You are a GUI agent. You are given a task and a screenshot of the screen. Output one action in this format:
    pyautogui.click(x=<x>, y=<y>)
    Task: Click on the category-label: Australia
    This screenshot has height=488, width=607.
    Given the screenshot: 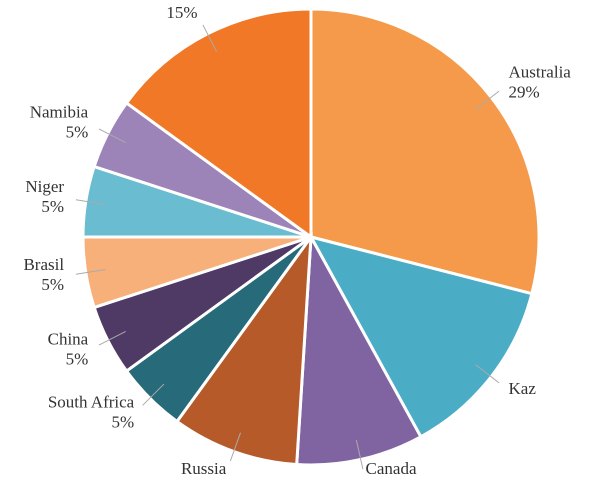 What is the action you would take?
    pyautogui.click(x=540, y=72)
    